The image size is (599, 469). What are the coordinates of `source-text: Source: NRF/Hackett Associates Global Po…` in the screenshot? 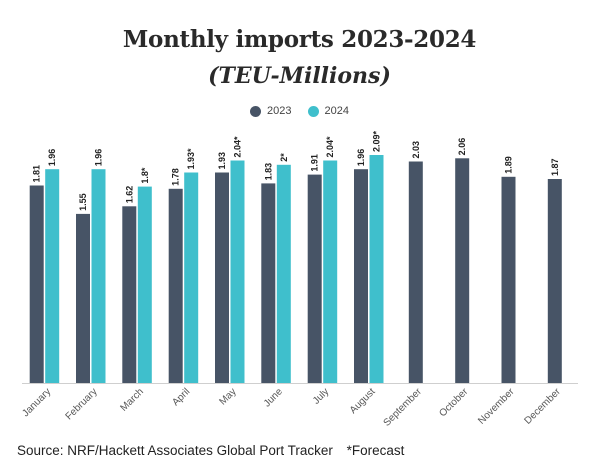 It's located at (175, 450).